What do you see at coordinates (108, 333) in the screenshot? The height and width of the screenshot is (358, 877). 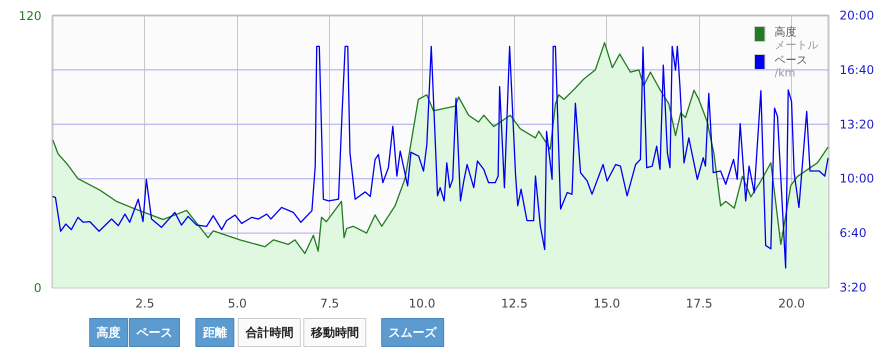 I see `text: 高度` at bounding box center [108, 333].